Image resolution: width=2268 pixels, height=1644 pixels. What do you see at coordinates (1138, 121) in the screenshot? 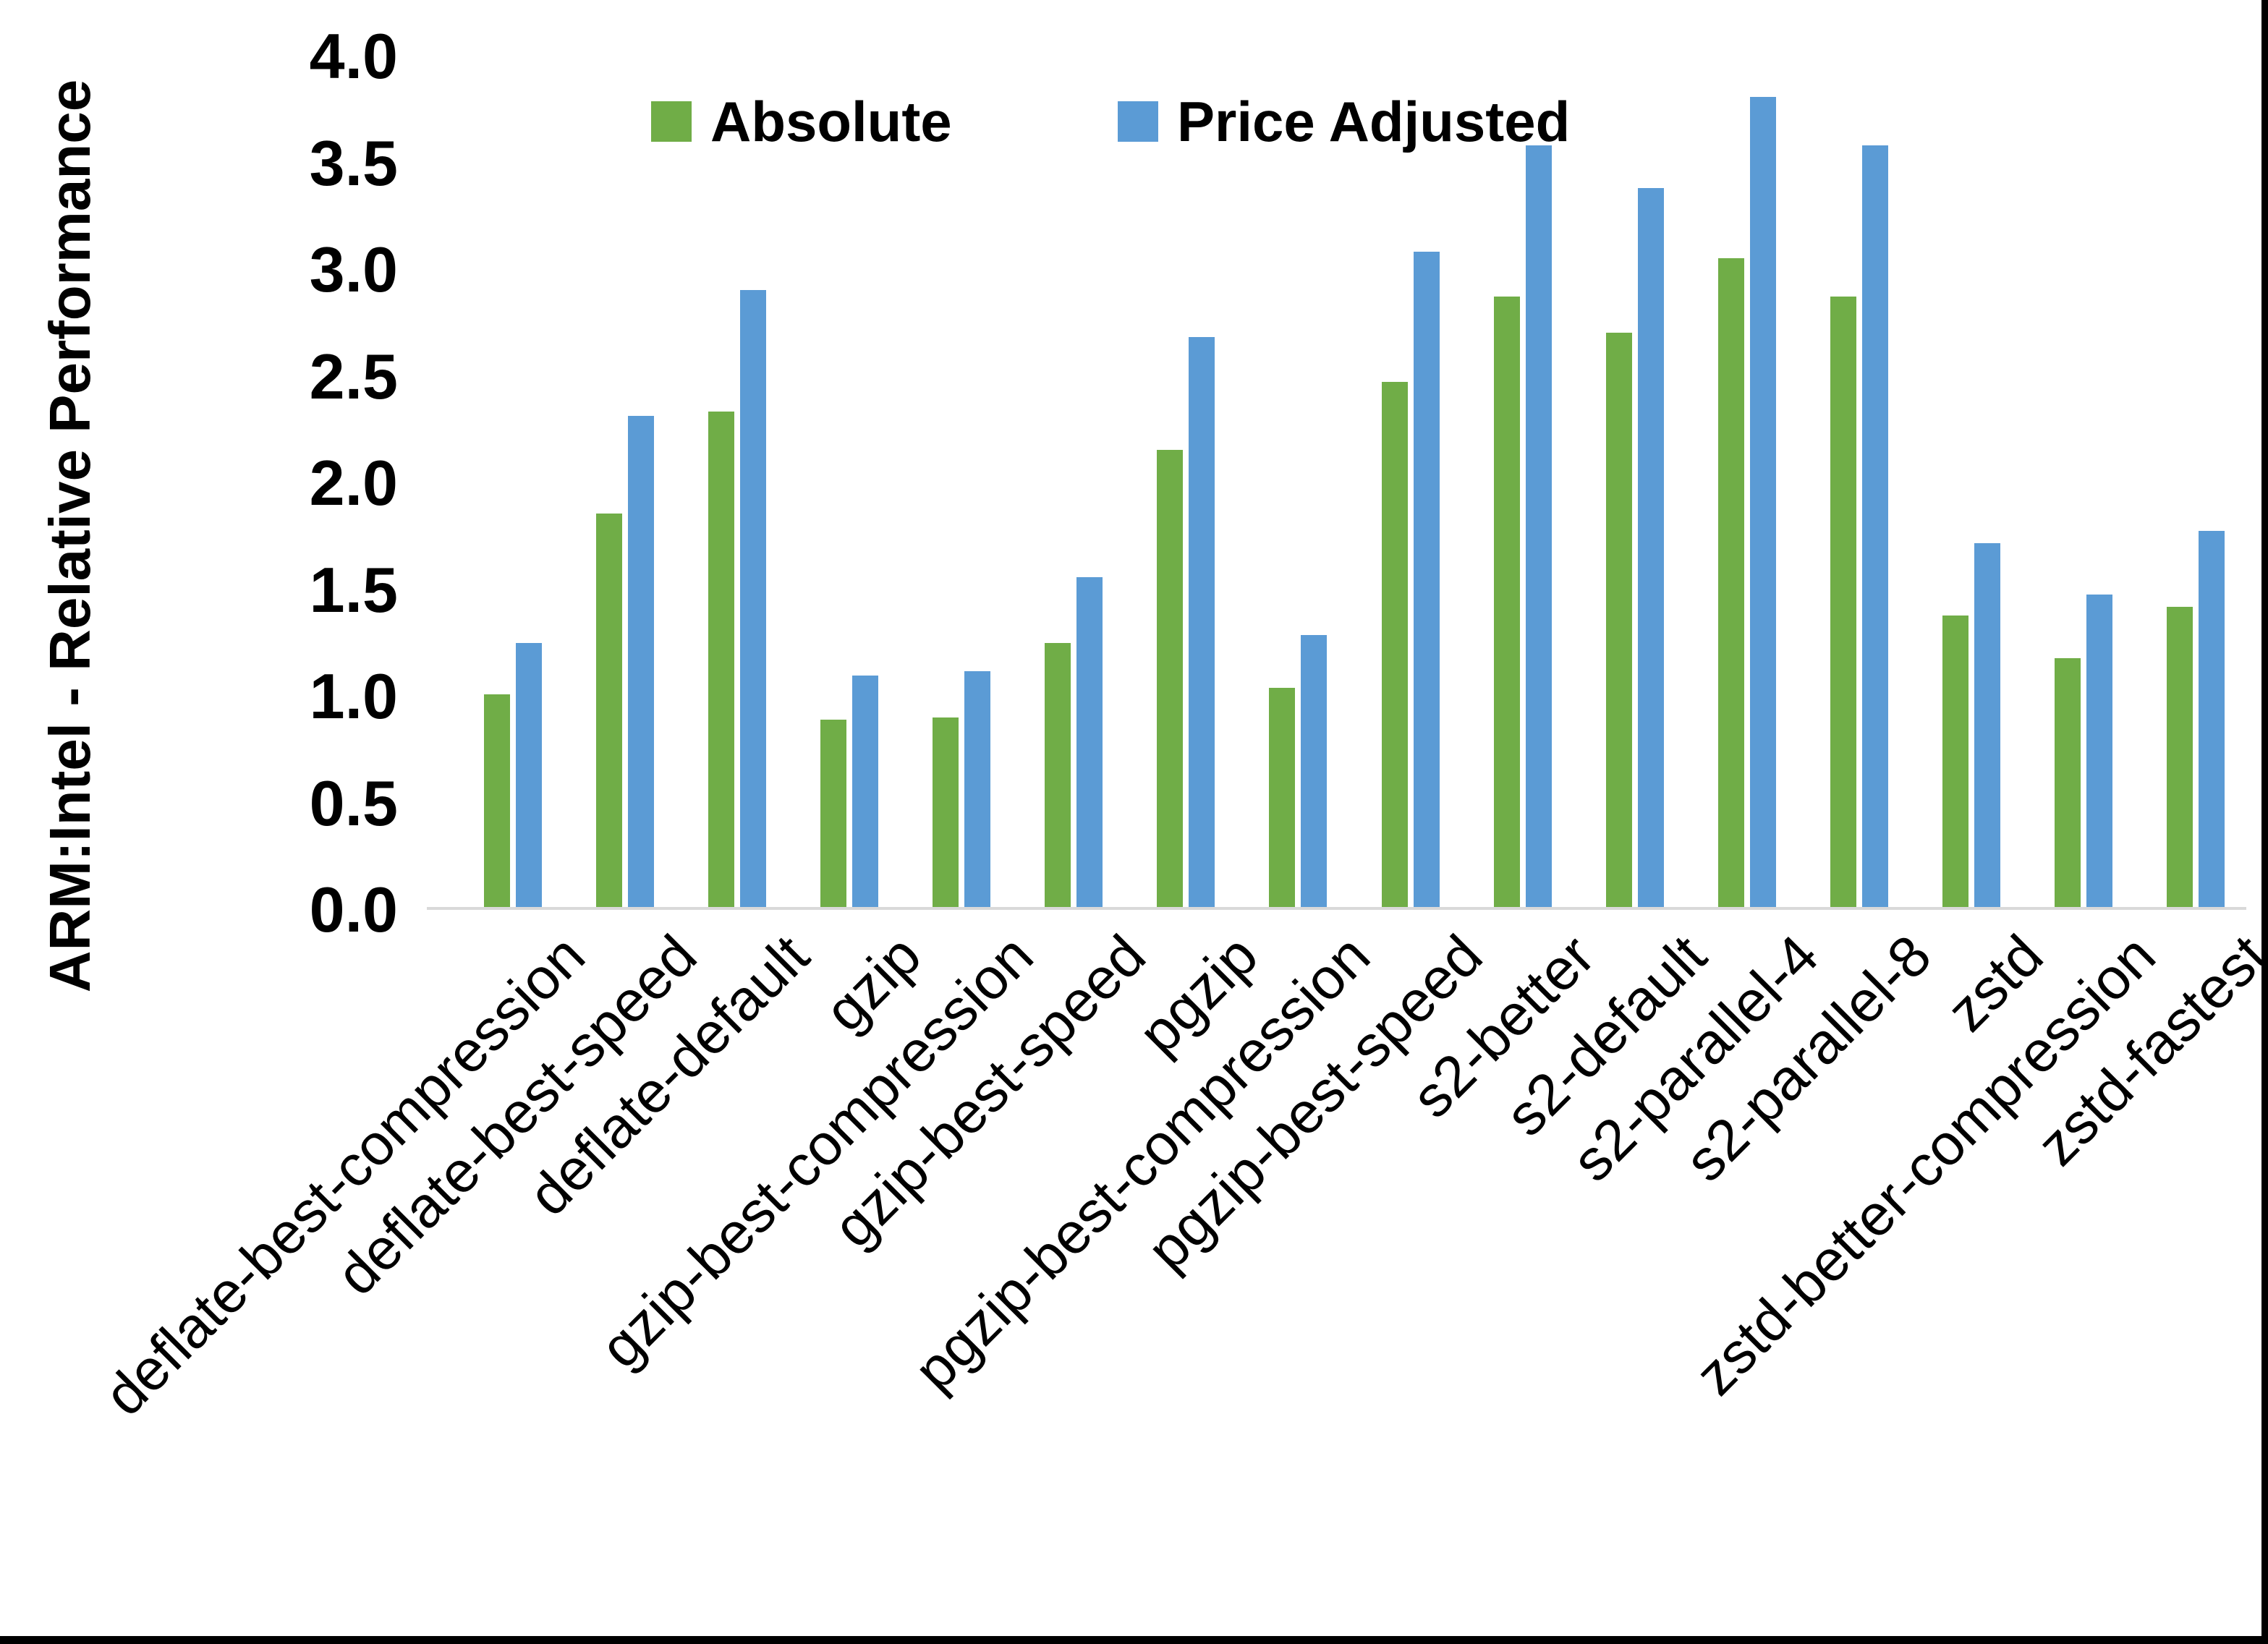
I see `price-adjusted-color-swatch-icon` at bounding box center [1138, 121].